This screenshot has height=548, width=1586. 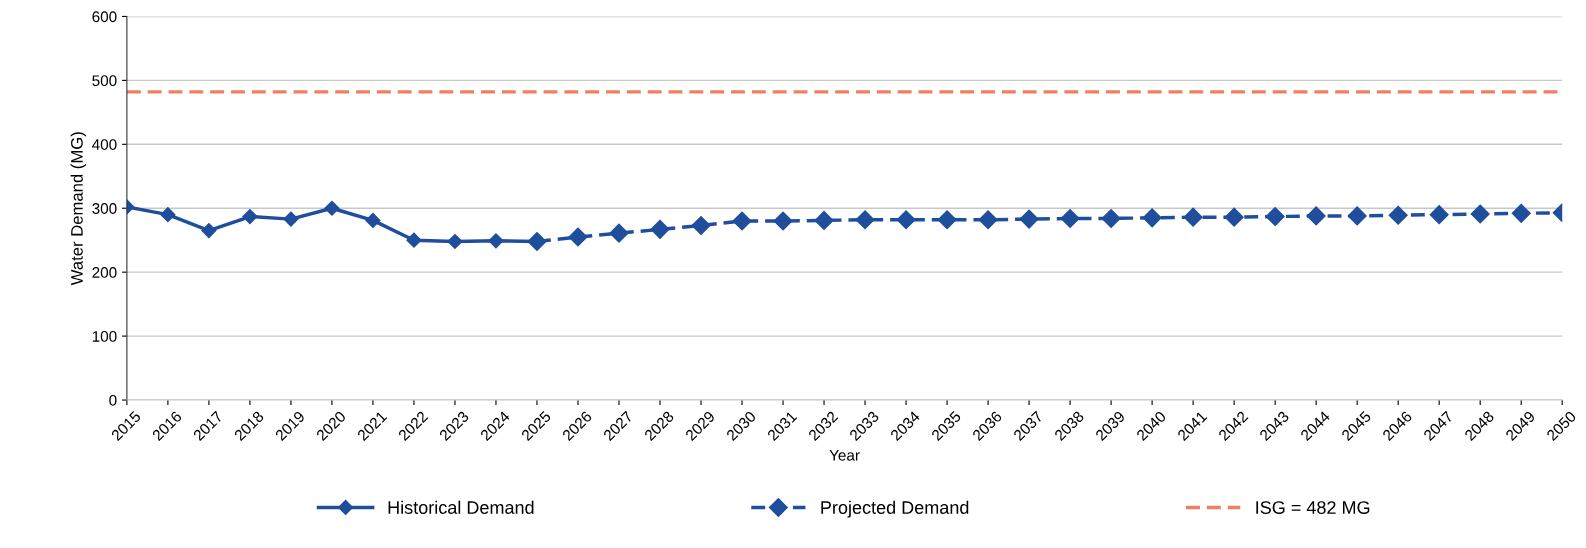 What do you see at coordinates (113, 400) in the screenshot?
I see `y-tick-label: 0` at bounding box center [113, 400].